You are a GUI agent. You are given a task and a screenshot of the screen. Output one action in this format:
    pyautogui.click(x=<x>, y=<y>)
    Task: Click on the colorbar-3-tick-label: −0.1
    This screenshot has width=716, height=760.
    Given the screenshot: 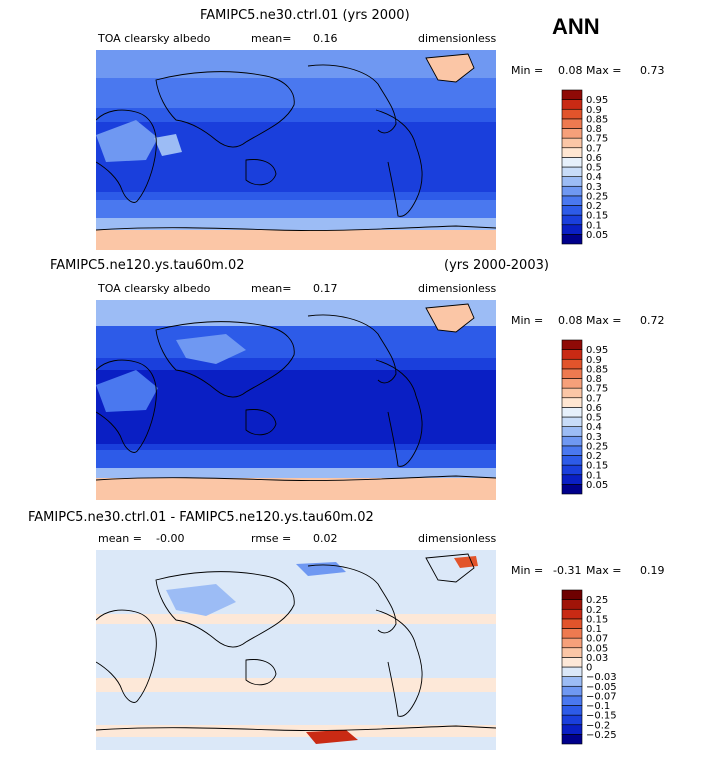 What is the action you would take?
    pyautogui.click(x=598, y=706)
    